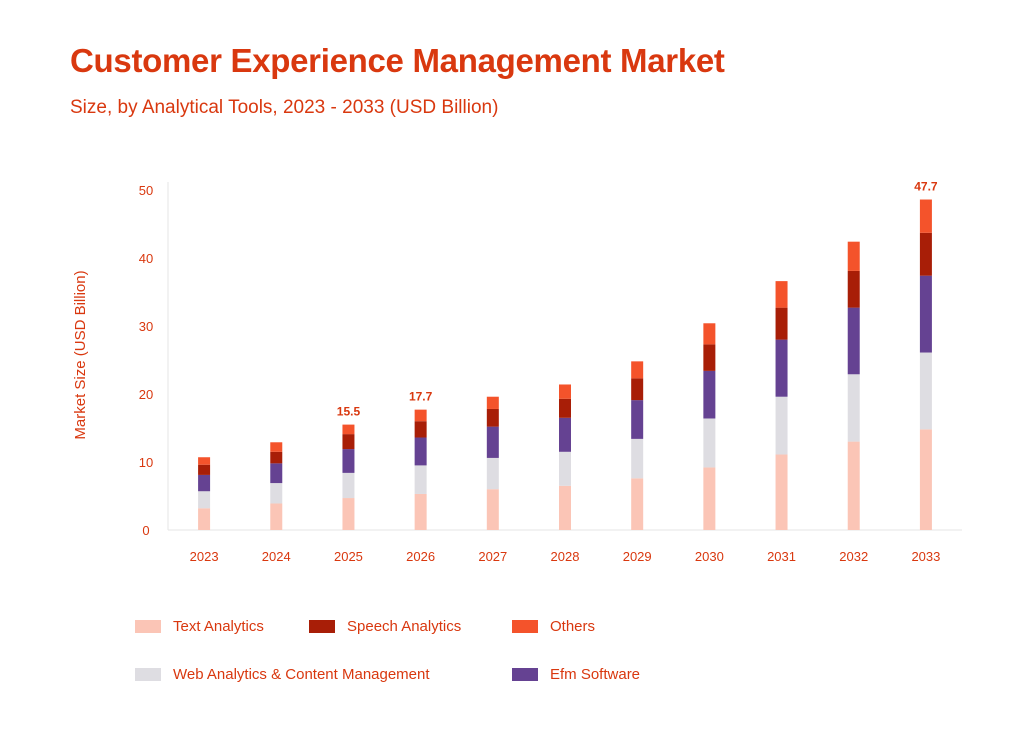  What do you see at coordinates (853, 556) in the screenshot?
I see `x-tick-label: 2032` at bounding box center [853, 556].